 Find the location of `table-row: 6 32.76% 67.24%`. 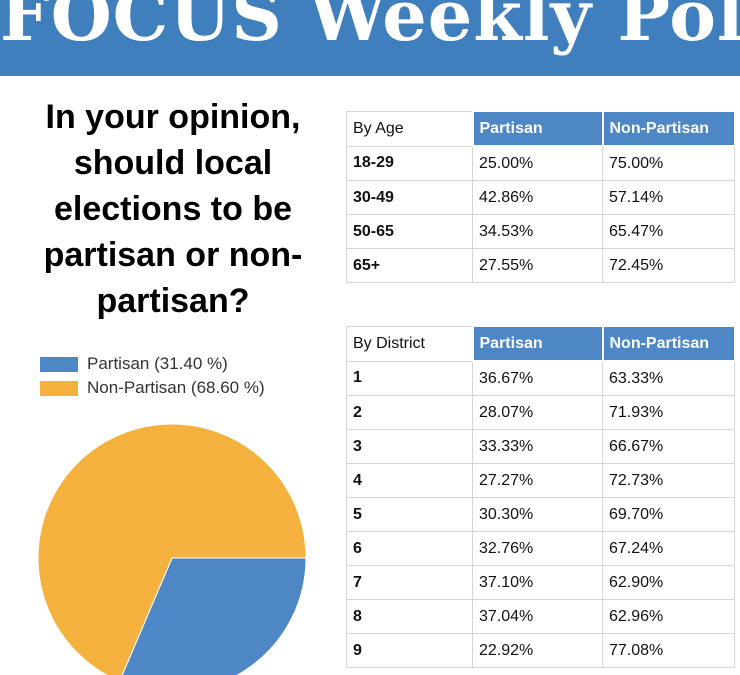

table-row: 6 32.76% 67.24% is located at coordinates (540, 548).